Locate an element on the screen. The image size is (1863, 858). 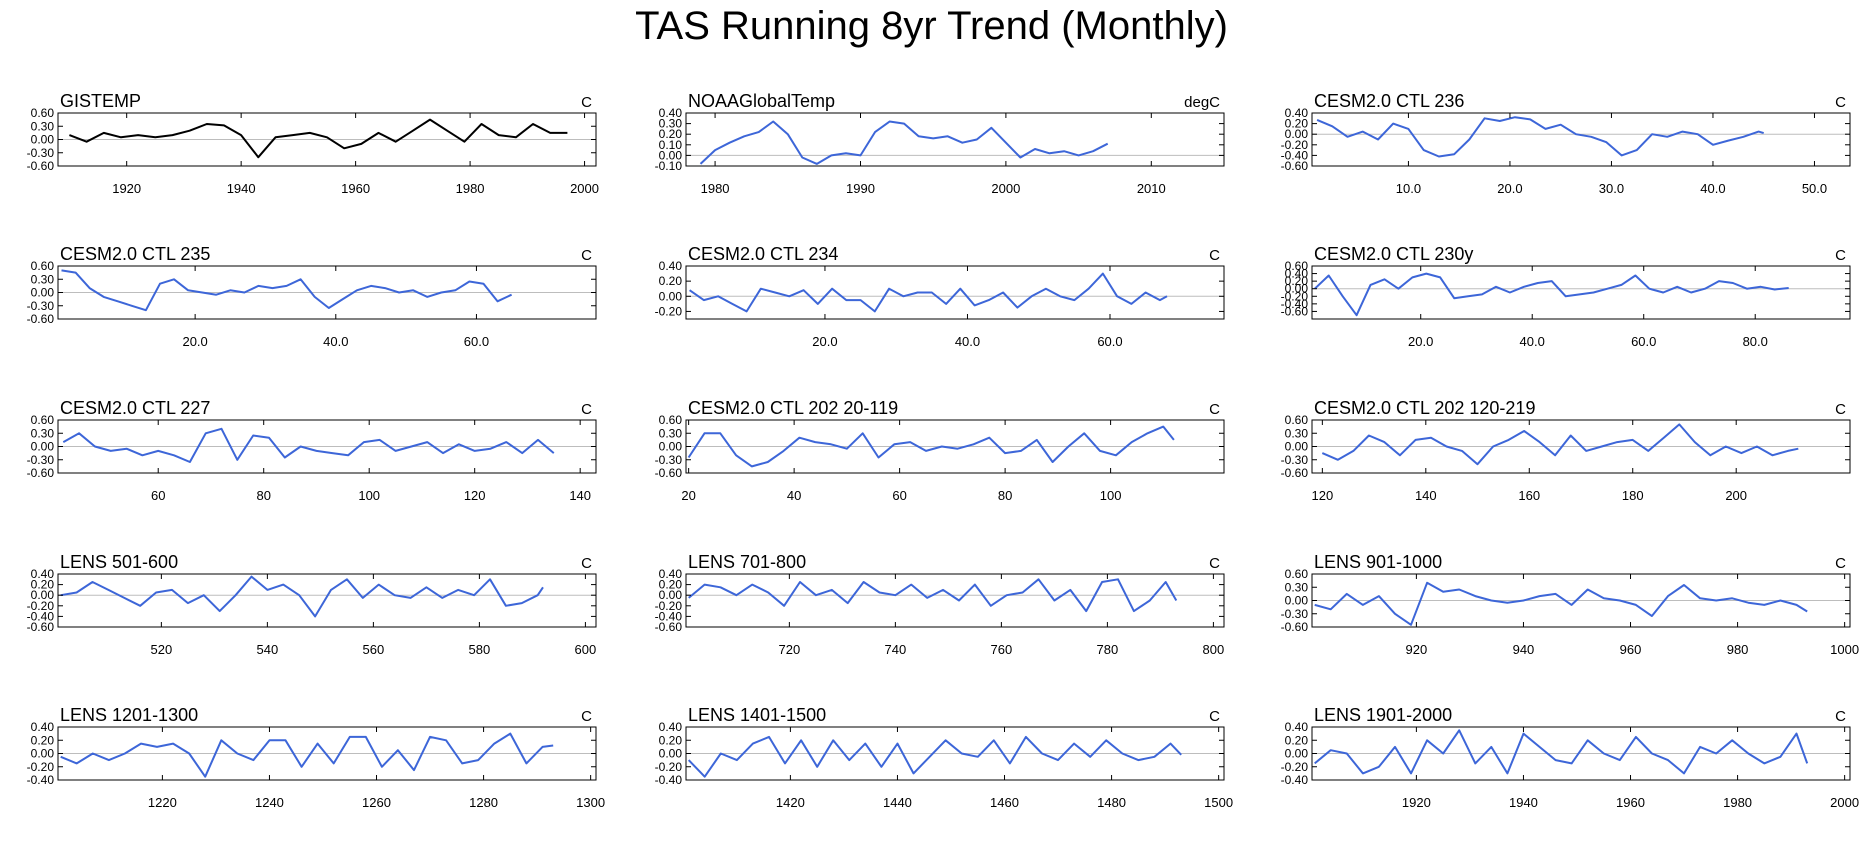
figure-title: TAS Running 8yr Trend (Monthly) is located at coordinates (931, 26).